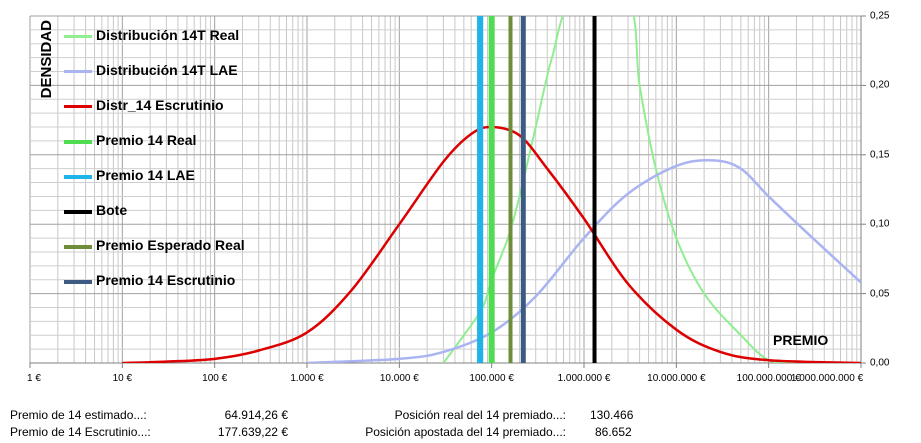 This screenshot has height=443, width=921. Describe the element at coordinates (160, 105) in the screenshot. I see `legend-label: Distr_14 Escrutinio` at that location.